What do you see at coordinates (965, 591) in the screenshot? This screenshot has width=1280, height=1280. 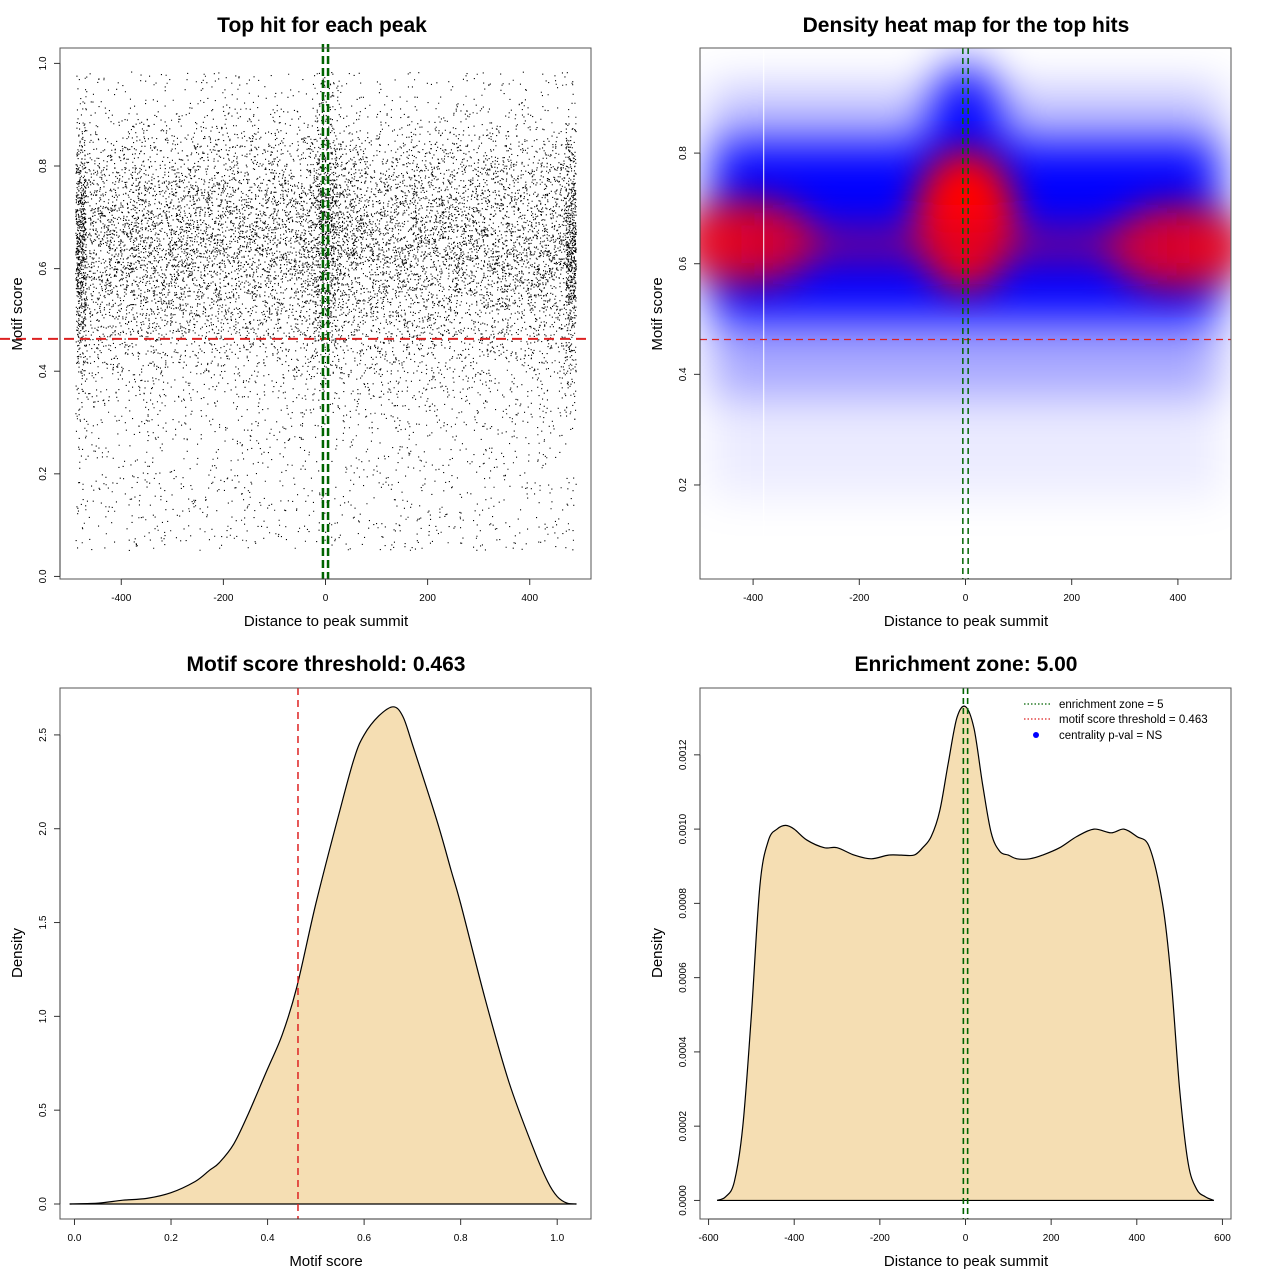 I see `heatmap-x-axis: -400 -200 0 200 400` at bounding box center [965, 591].